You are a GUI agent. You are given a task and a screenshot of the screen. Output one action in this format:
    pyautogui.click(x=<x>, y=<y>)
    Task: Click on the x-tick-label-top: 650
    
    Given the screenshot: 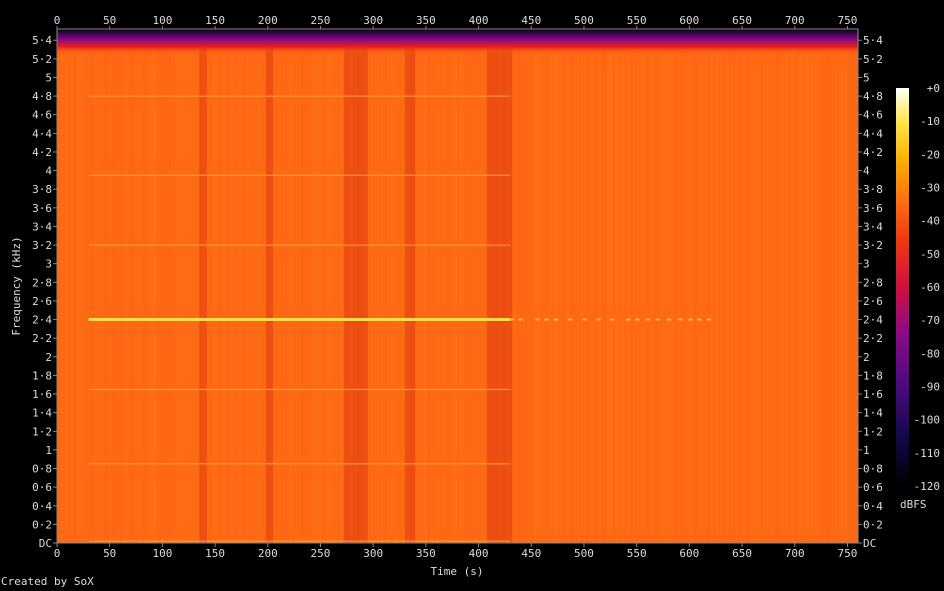 What is the action you would take?
    pyautogui.click(x=742, y=20)
    